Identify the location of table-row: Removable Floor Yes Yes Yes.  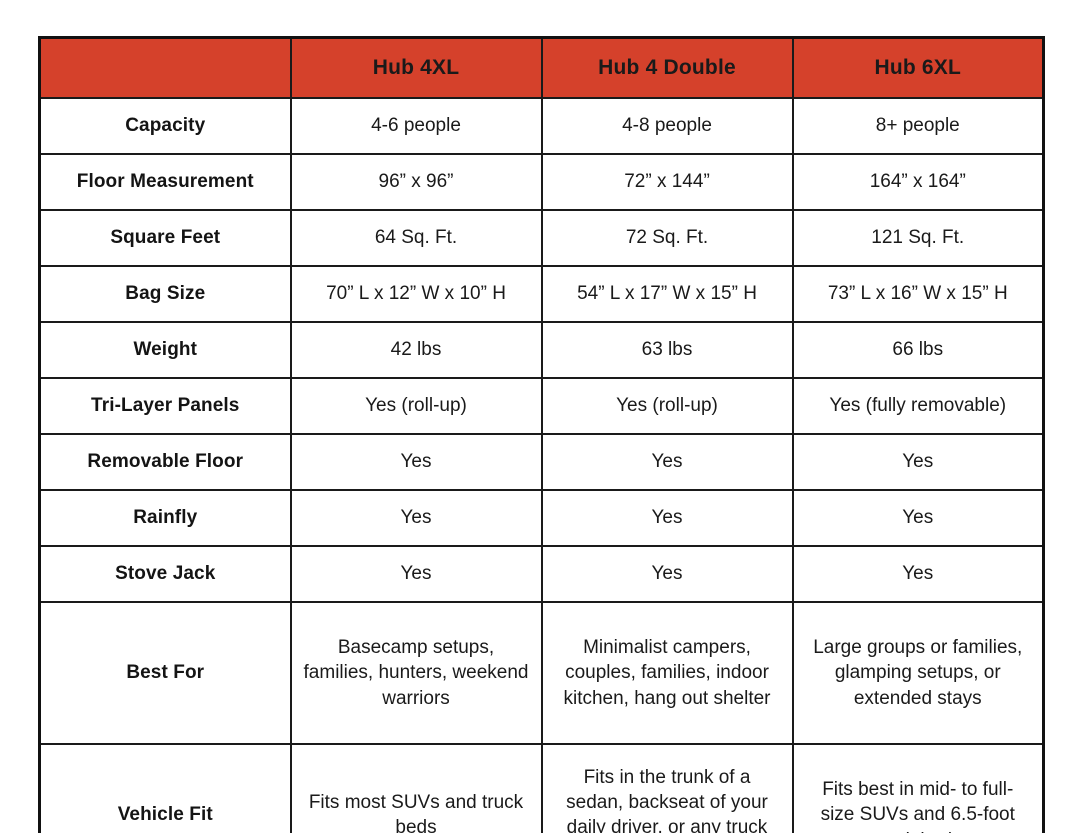
(541, 462).